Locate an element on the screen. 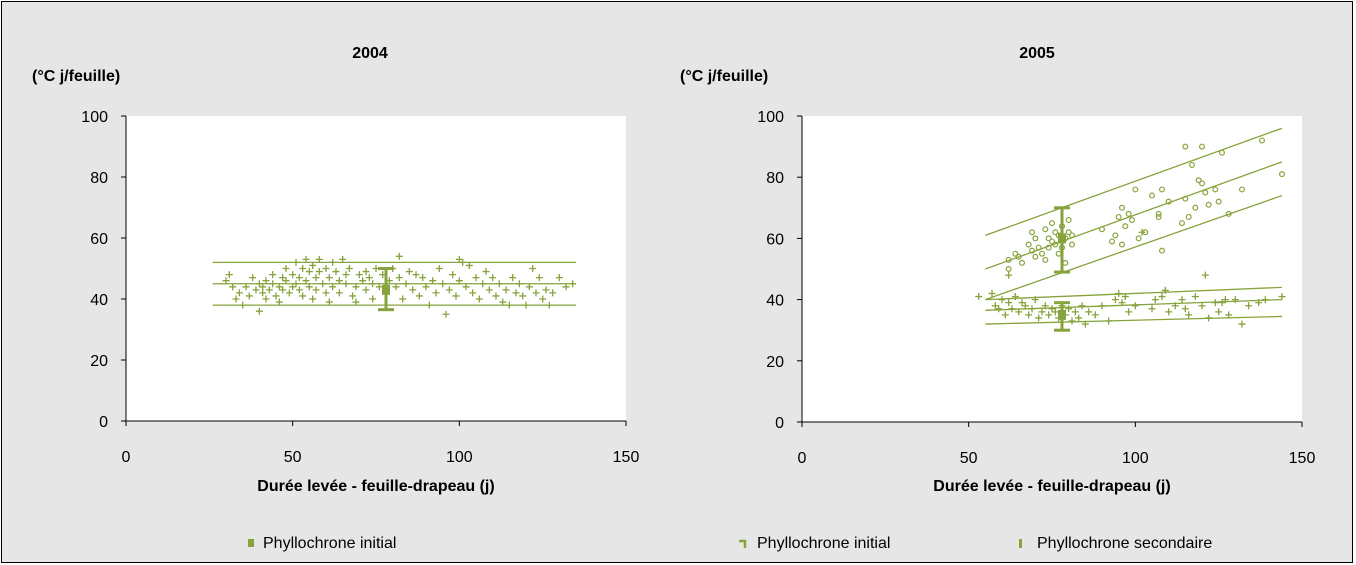 The image size is (1356, 565). x-tick-label: 100 is located at coordinates (459, 457).